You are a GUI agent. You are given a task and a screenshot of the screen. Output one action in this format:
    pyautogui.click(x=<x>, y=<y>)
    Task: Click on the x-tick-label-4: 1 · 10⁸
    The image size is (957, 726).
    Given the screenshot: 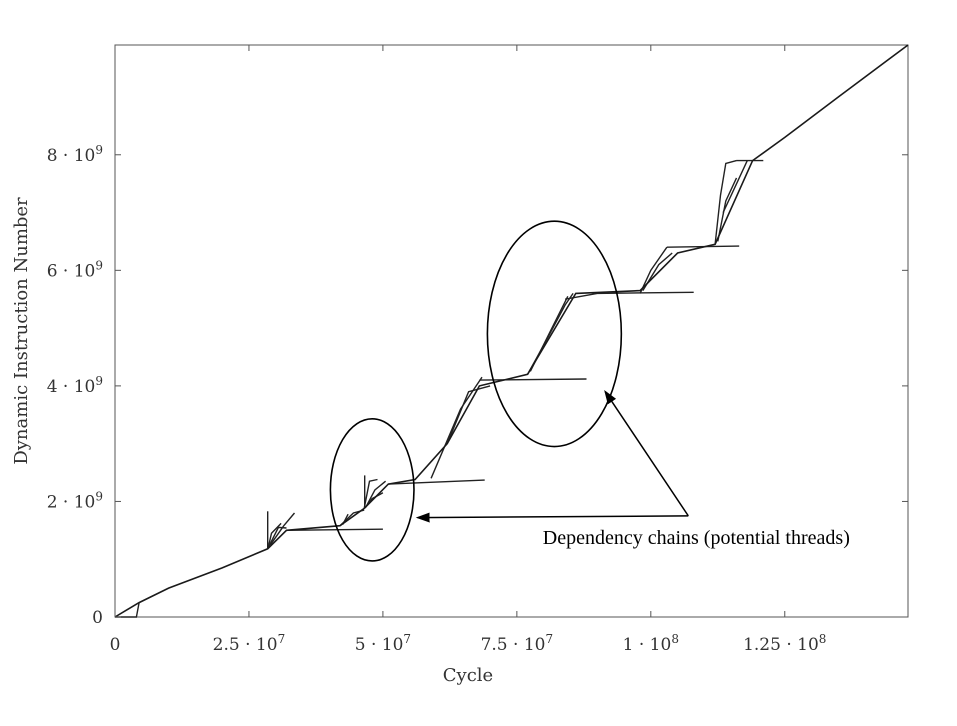 What is the action you would take?
    pyautogui.click(x=651, y=643)
    